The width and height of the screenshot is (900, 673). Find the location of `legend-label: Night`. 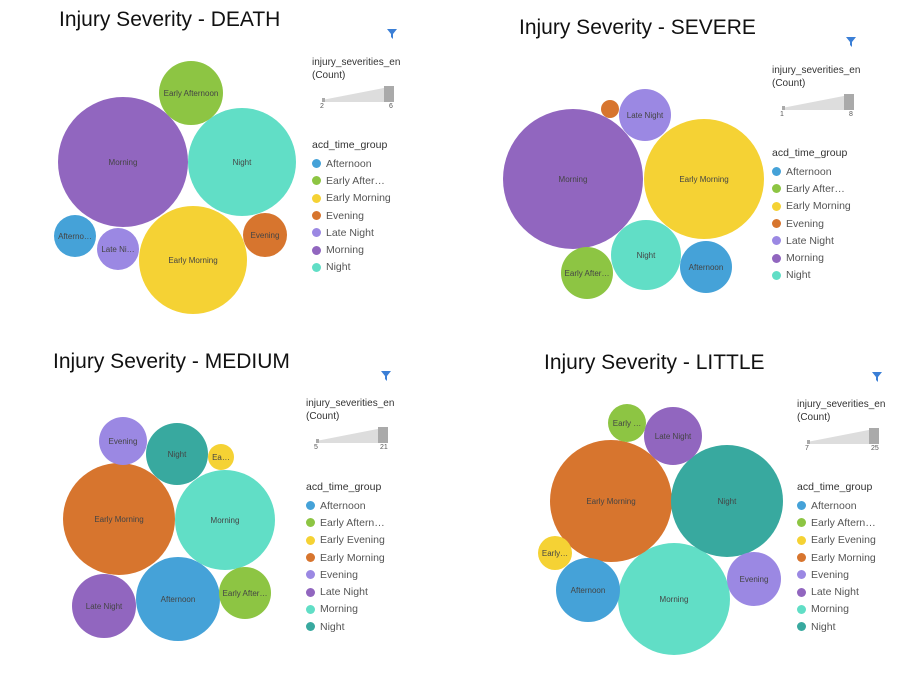

legend-label: Night is located at coordinates (823, 626).